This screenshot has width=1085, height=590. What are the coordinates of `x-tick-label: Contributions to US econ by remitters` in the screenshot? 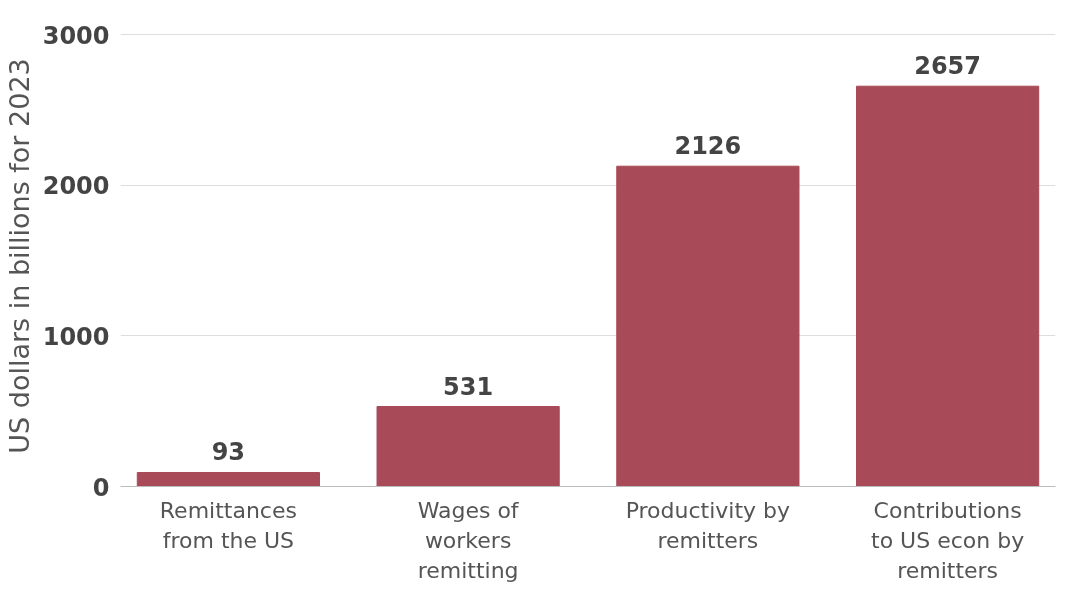 It's located at (948, 540).